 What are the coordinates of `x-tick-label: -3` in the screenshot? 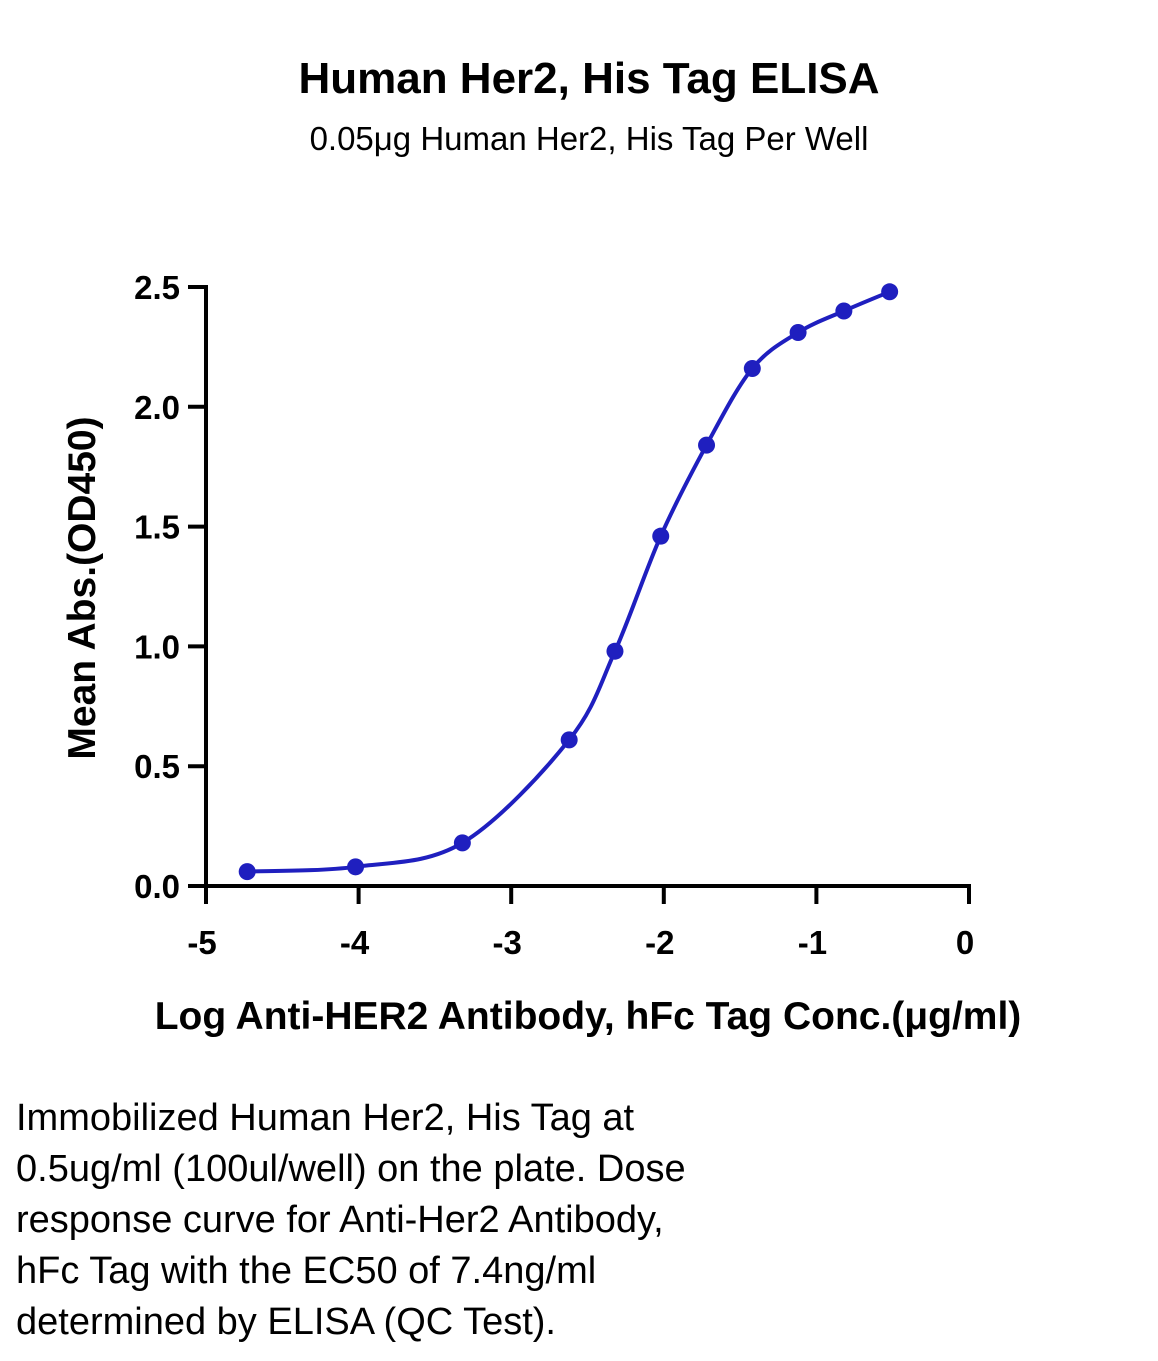 It's located at (507, 942).